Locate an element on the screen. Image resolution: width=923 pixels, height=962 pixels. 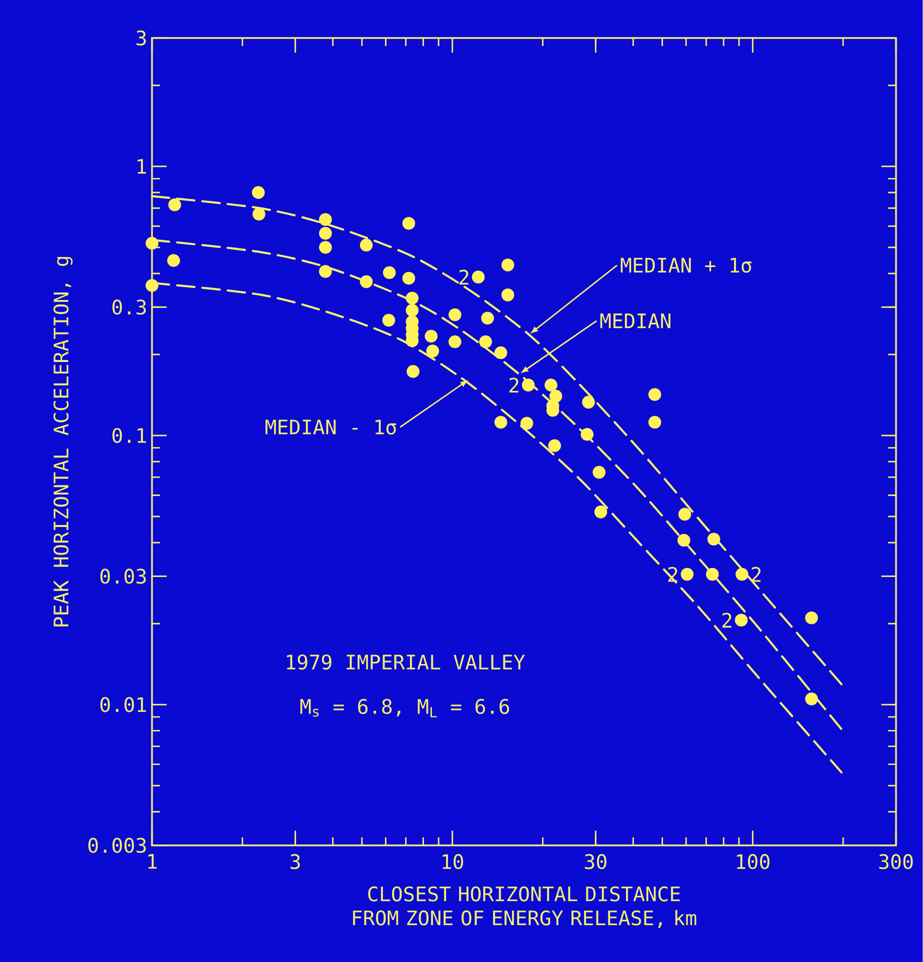
x-tick-label: 300 is located at coordinates (896, 862).